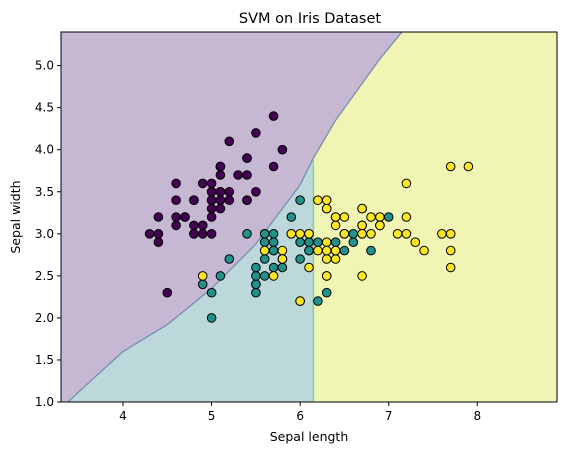 The image size is (567, 455). Describe the element at coordinates (44, 66) in the screenshot. I see `y-tick-label: 5.0` at that location.